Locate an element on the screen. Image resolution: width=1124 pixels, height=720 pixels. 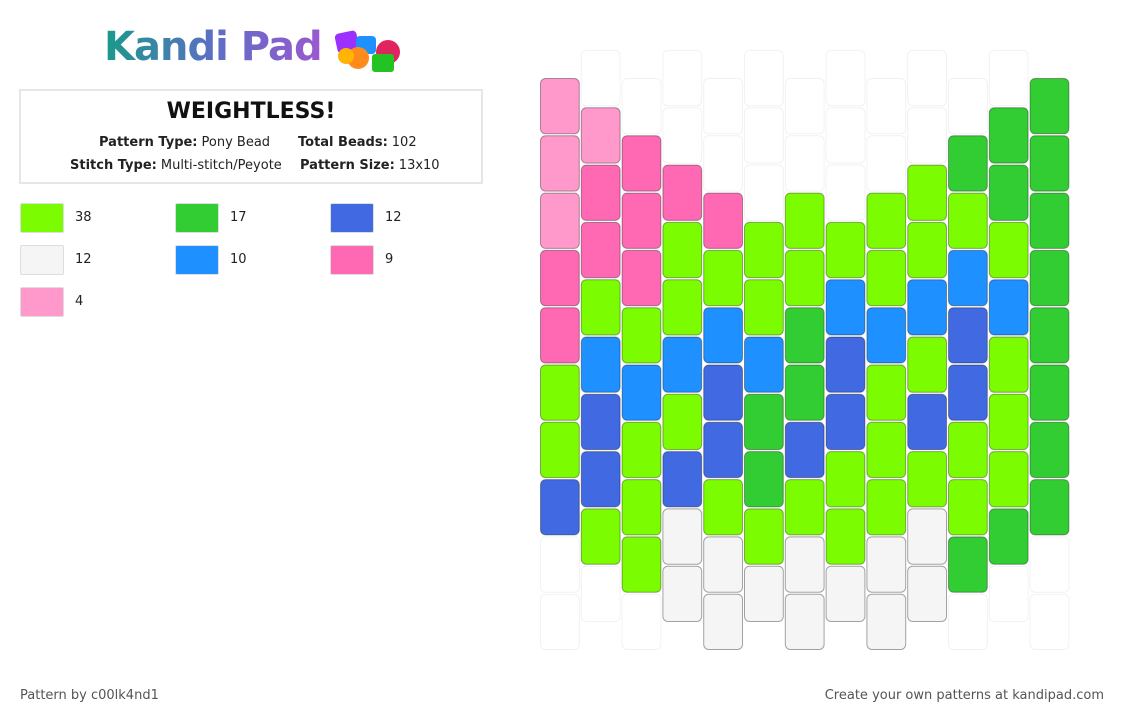
legend-count: 10 is located at coordinates (238, 259).